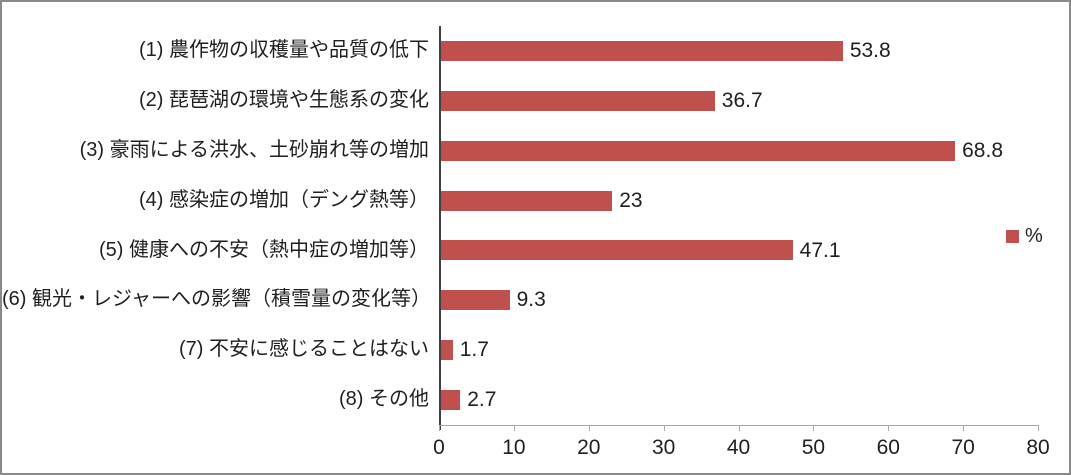  What do you see at coordinates (813, 447) in the screenshot?
I see `x-axis-tick-label: 50` at bounding box center [813, 447].